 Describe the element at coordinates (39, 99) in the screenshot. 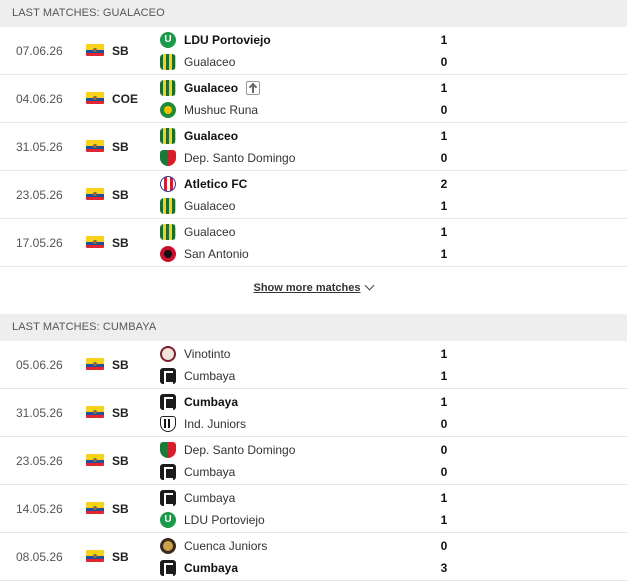

I see `match-date: 04.06.26` at that location.